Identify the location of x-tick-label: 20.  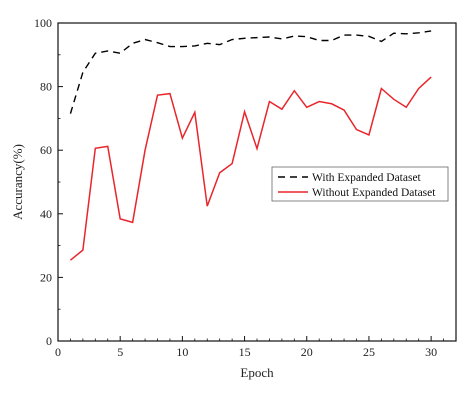
(307, 352).